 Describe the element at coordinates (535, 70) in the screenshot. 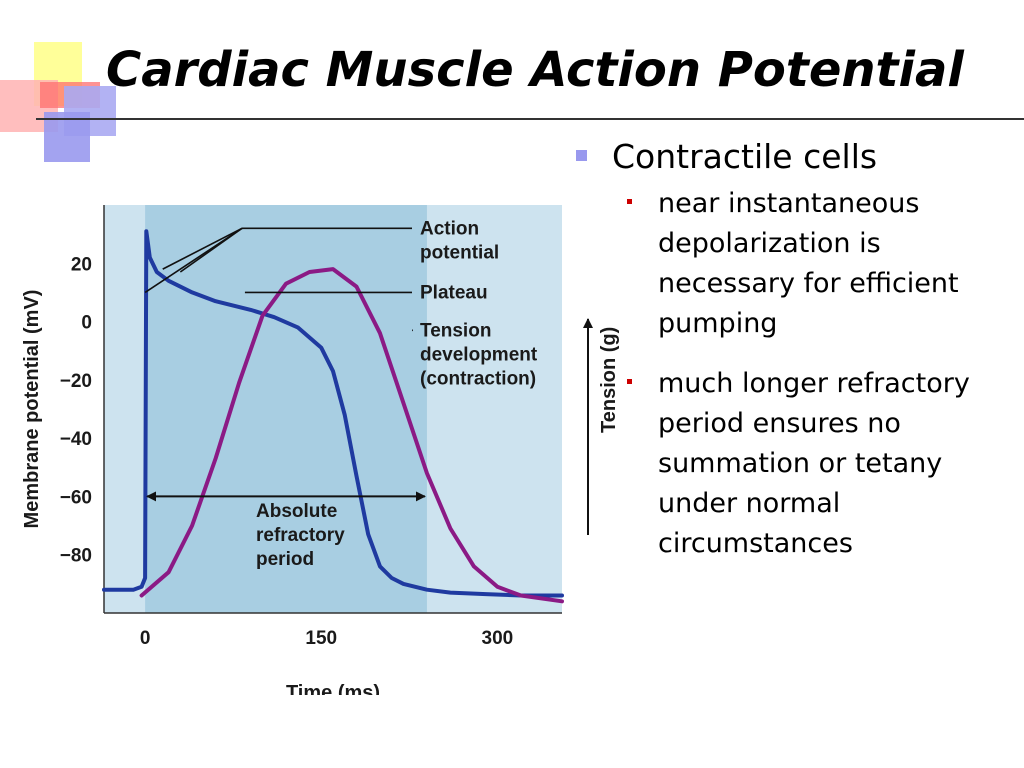

I see `slide-title: Cardiac Muscle Action Potential` at that location.